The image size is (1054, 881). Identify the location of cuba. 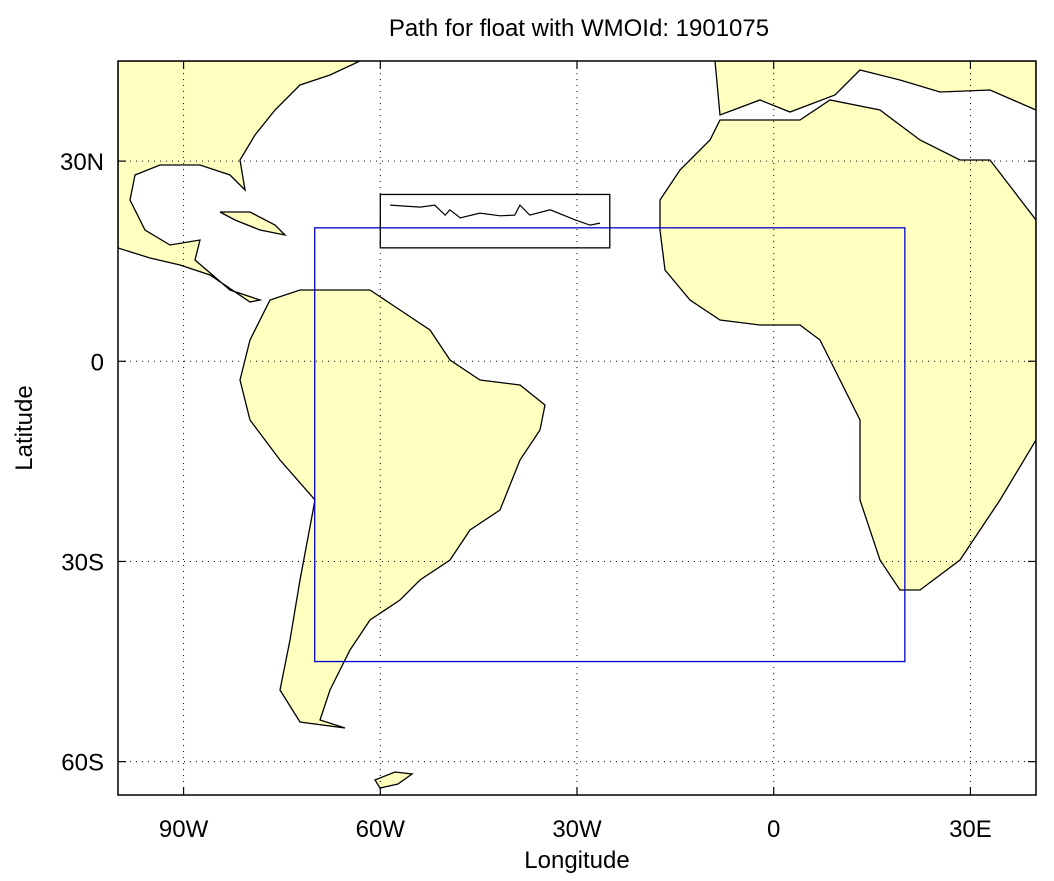
(253, 224).